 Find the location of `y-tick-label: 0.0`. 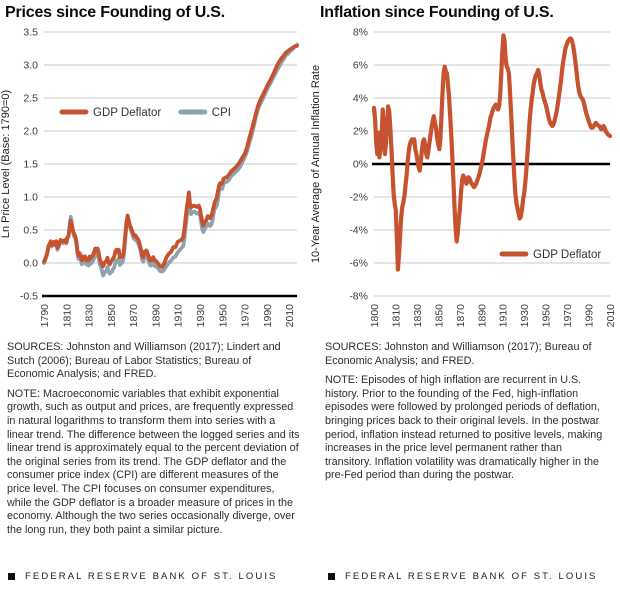

y-tick-label: 0.0 is located at coordinates (30, 264).